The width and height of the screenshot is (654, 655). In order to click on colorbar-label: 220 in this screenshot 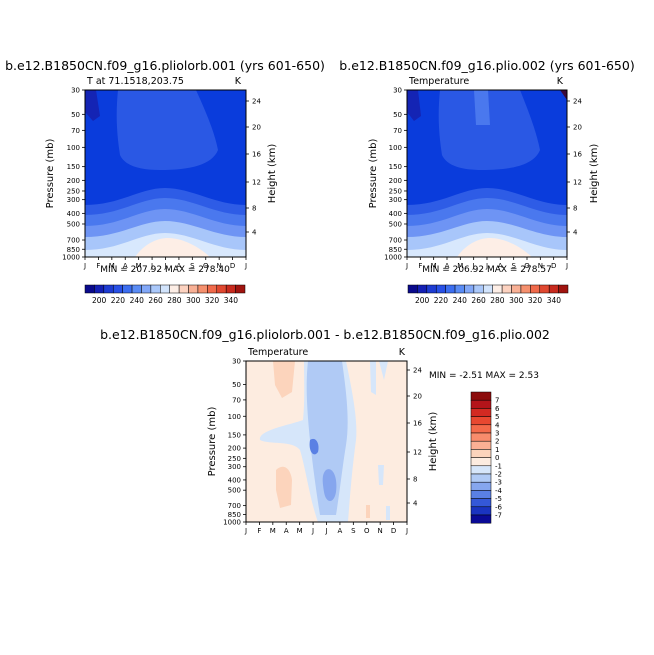, I will do `click(441, 300)`.